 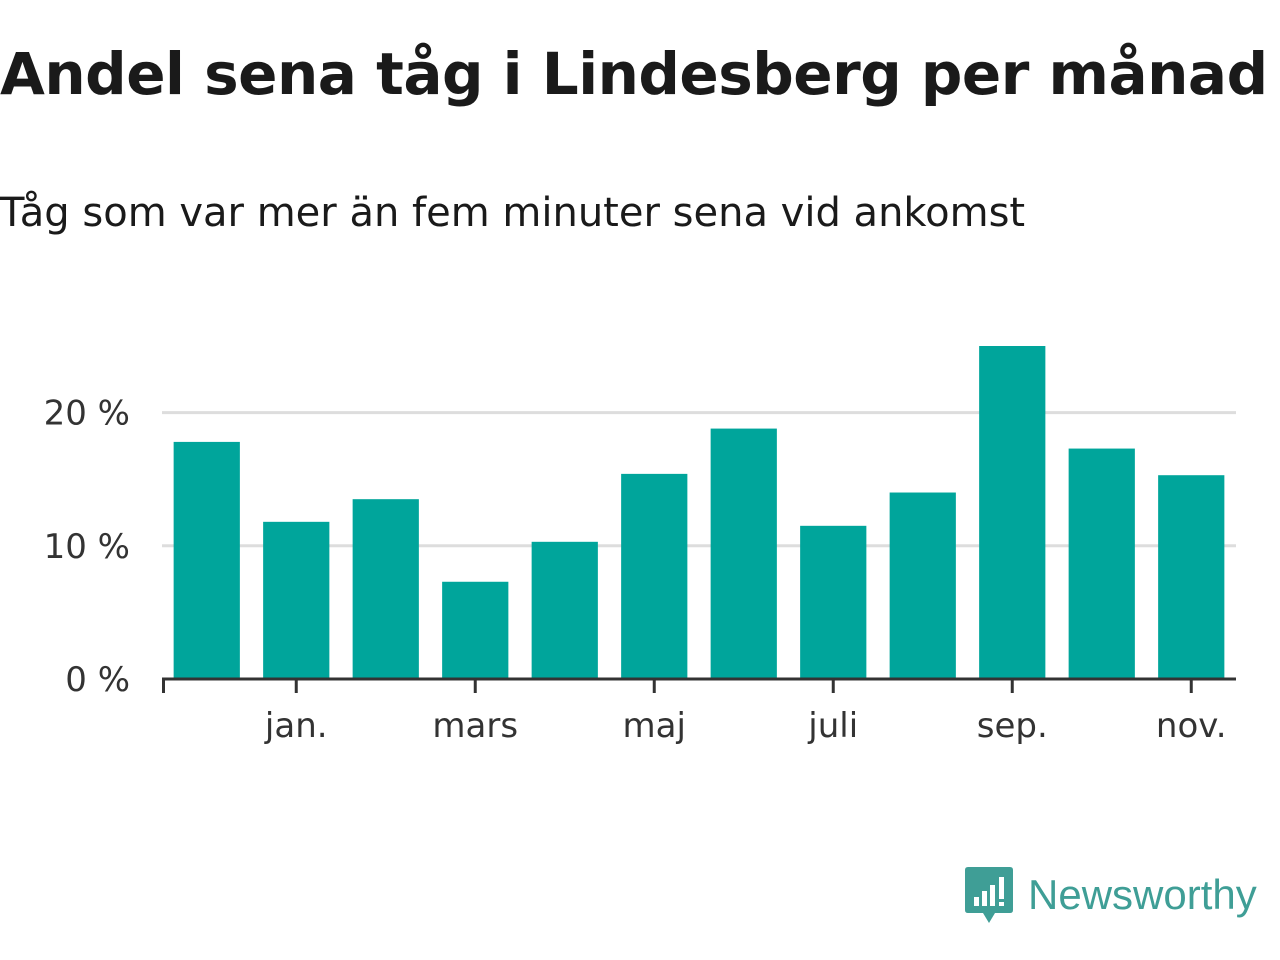 What do you see at coordinates (989, 895) in the screenshot?
I see `bar-chart-speech-bubble-icon` at bounding box center [989, 895].